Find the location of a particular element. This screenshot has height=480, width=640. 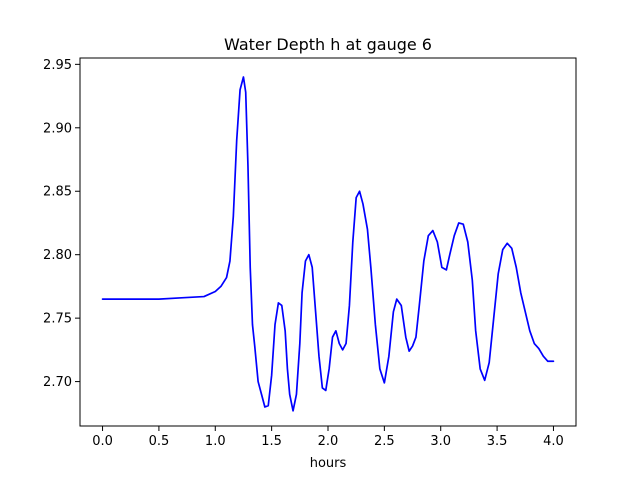

y-tick-label: 2.70 is located at coordinates (57, 382).